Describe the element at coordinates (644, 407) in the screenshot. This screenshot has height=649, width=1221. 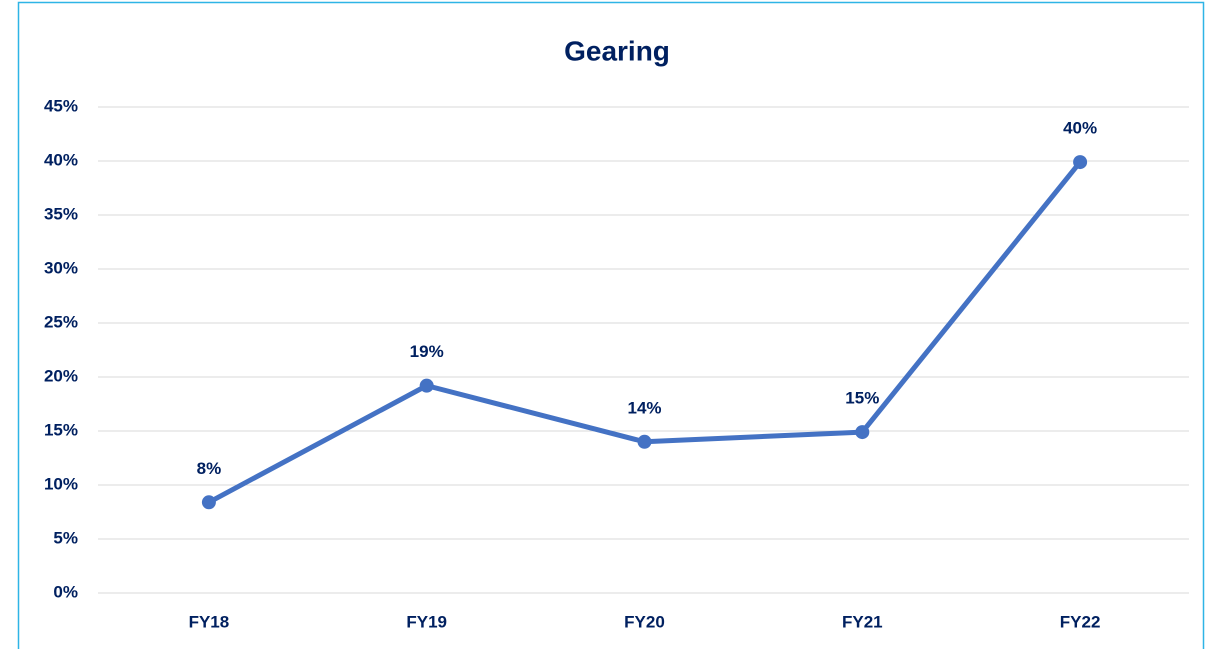
I see `data-label: 14%` at that location.